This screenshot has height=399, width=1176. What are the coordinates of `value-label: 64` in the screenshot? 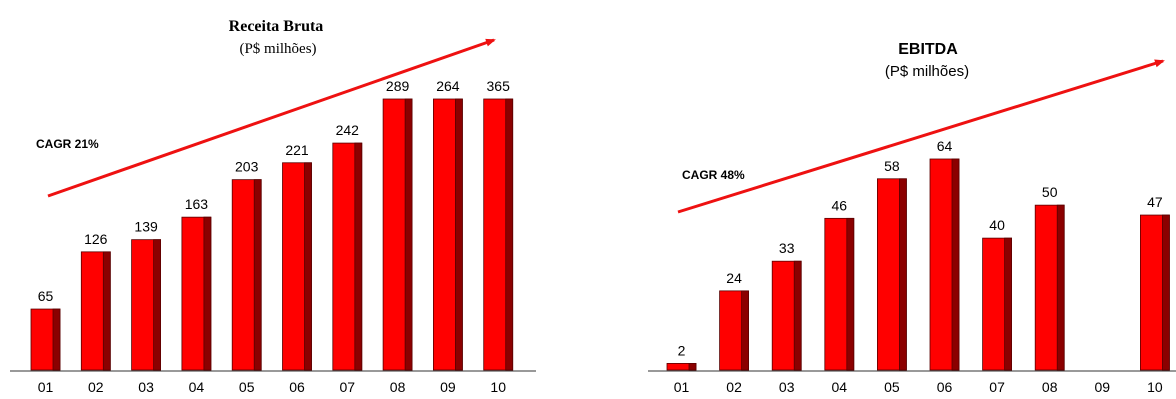 It's located at (945, 146).